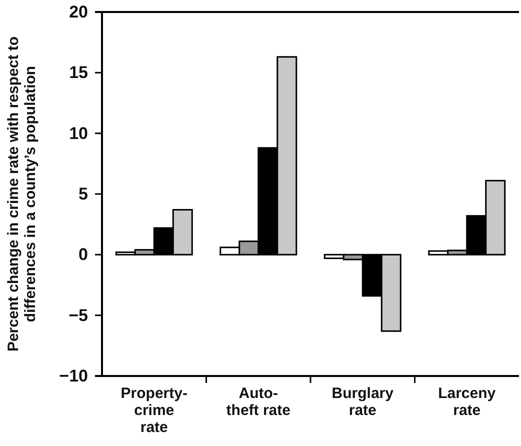 The height and width of the screenshot is (446, 521). Describe the element at coordinates (78, 12) in the screenshot. I see `y-tick-label: 20` at that location.